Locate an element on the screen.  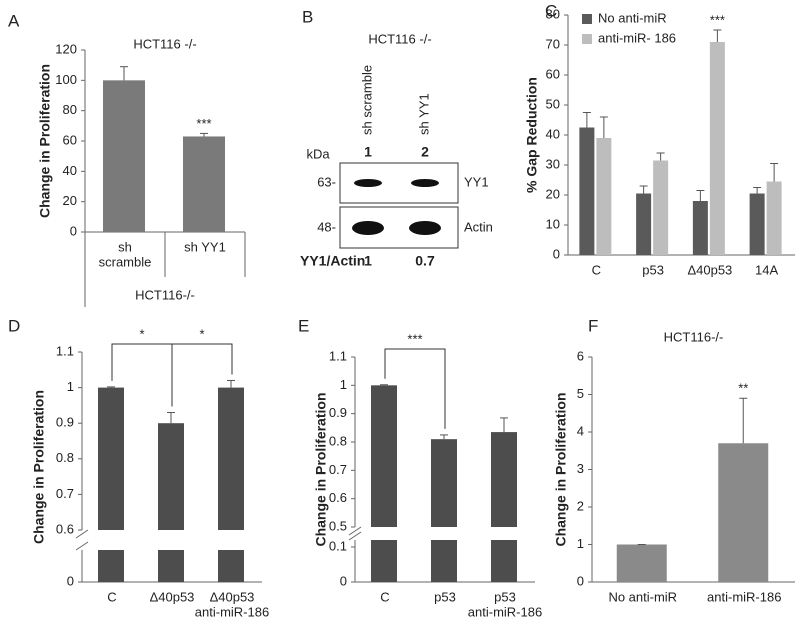
y-tick-label: 70 is located at coordinates (553, 43).